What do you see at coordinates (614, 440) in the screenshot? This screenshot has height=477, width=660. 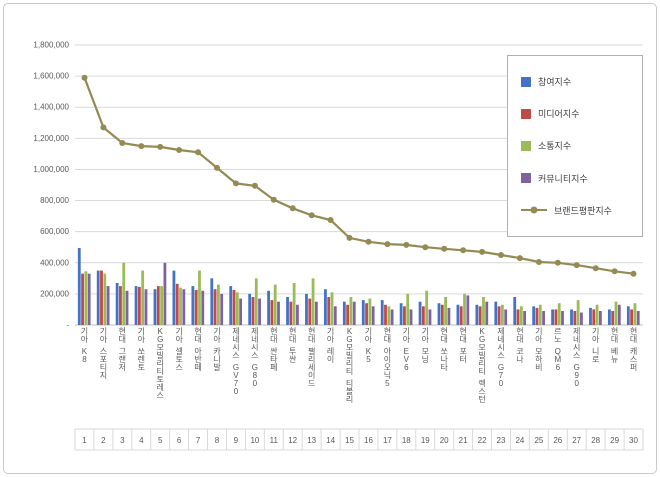 I see `rank-label: 29` at bounding box center [614, 440].